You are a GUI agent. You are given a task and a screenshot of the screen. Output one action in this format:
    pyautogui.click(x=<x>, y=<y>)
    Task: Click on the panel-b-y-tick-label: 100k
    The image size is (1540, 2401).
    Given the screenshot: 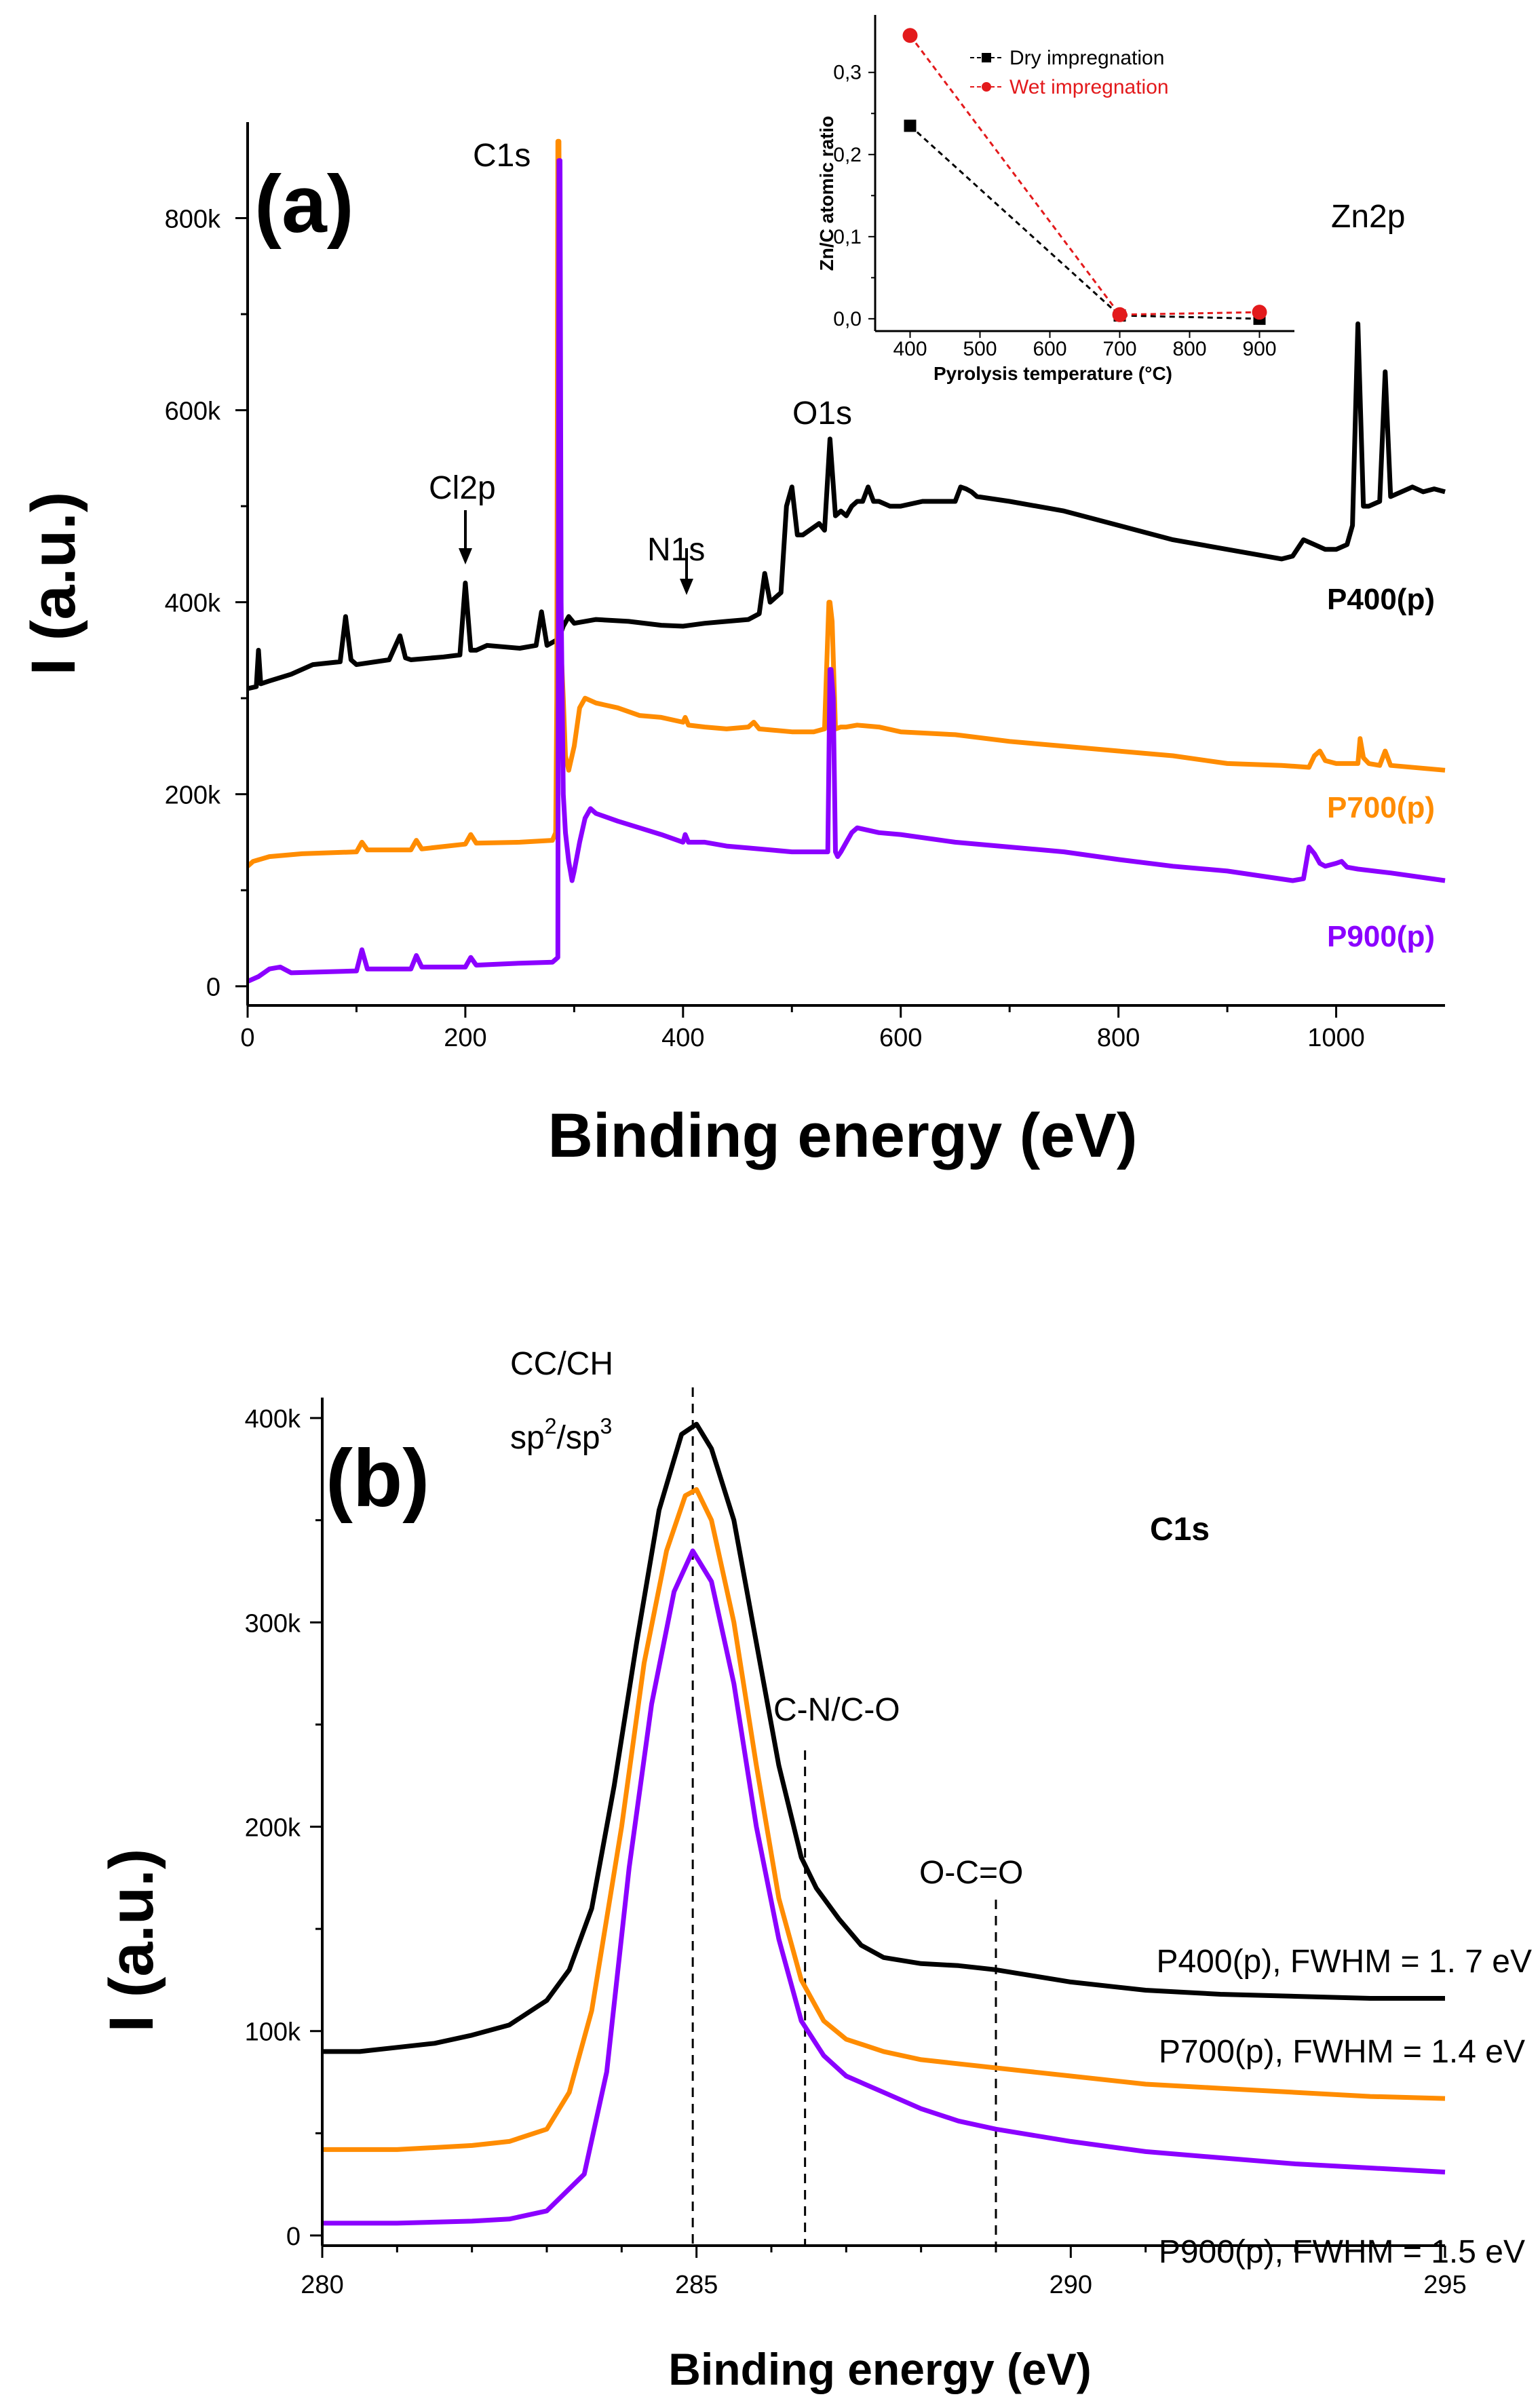 What is the action you would take?
    pyautogui.click(x=273, y=2032)
    